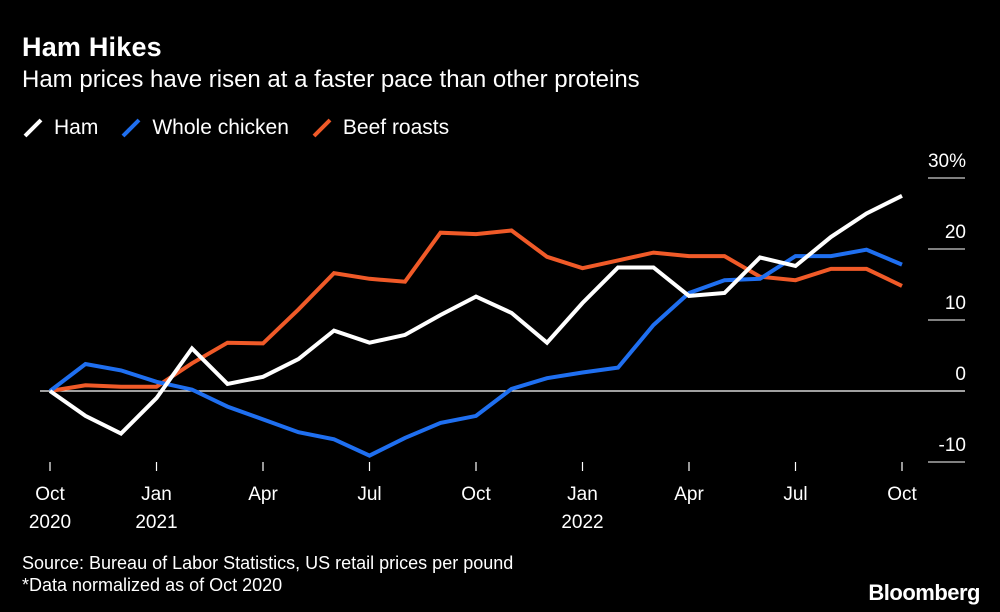 This screenshot has width=1000, height=612. I want to click on legend-swatch-ham, so click(33, 128).